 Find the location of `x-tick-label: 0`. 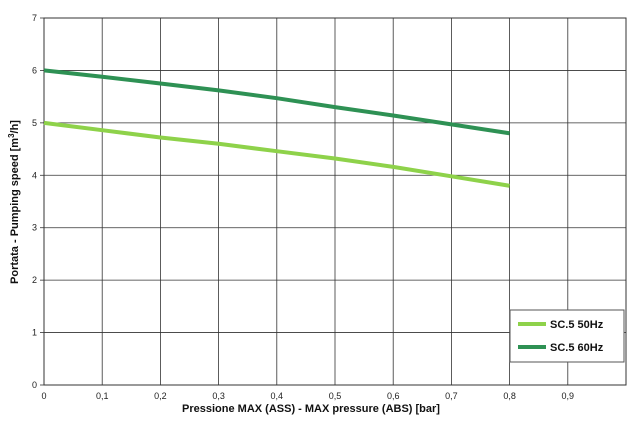

x-tick-label: 0 is located at coordinates (43, 396).